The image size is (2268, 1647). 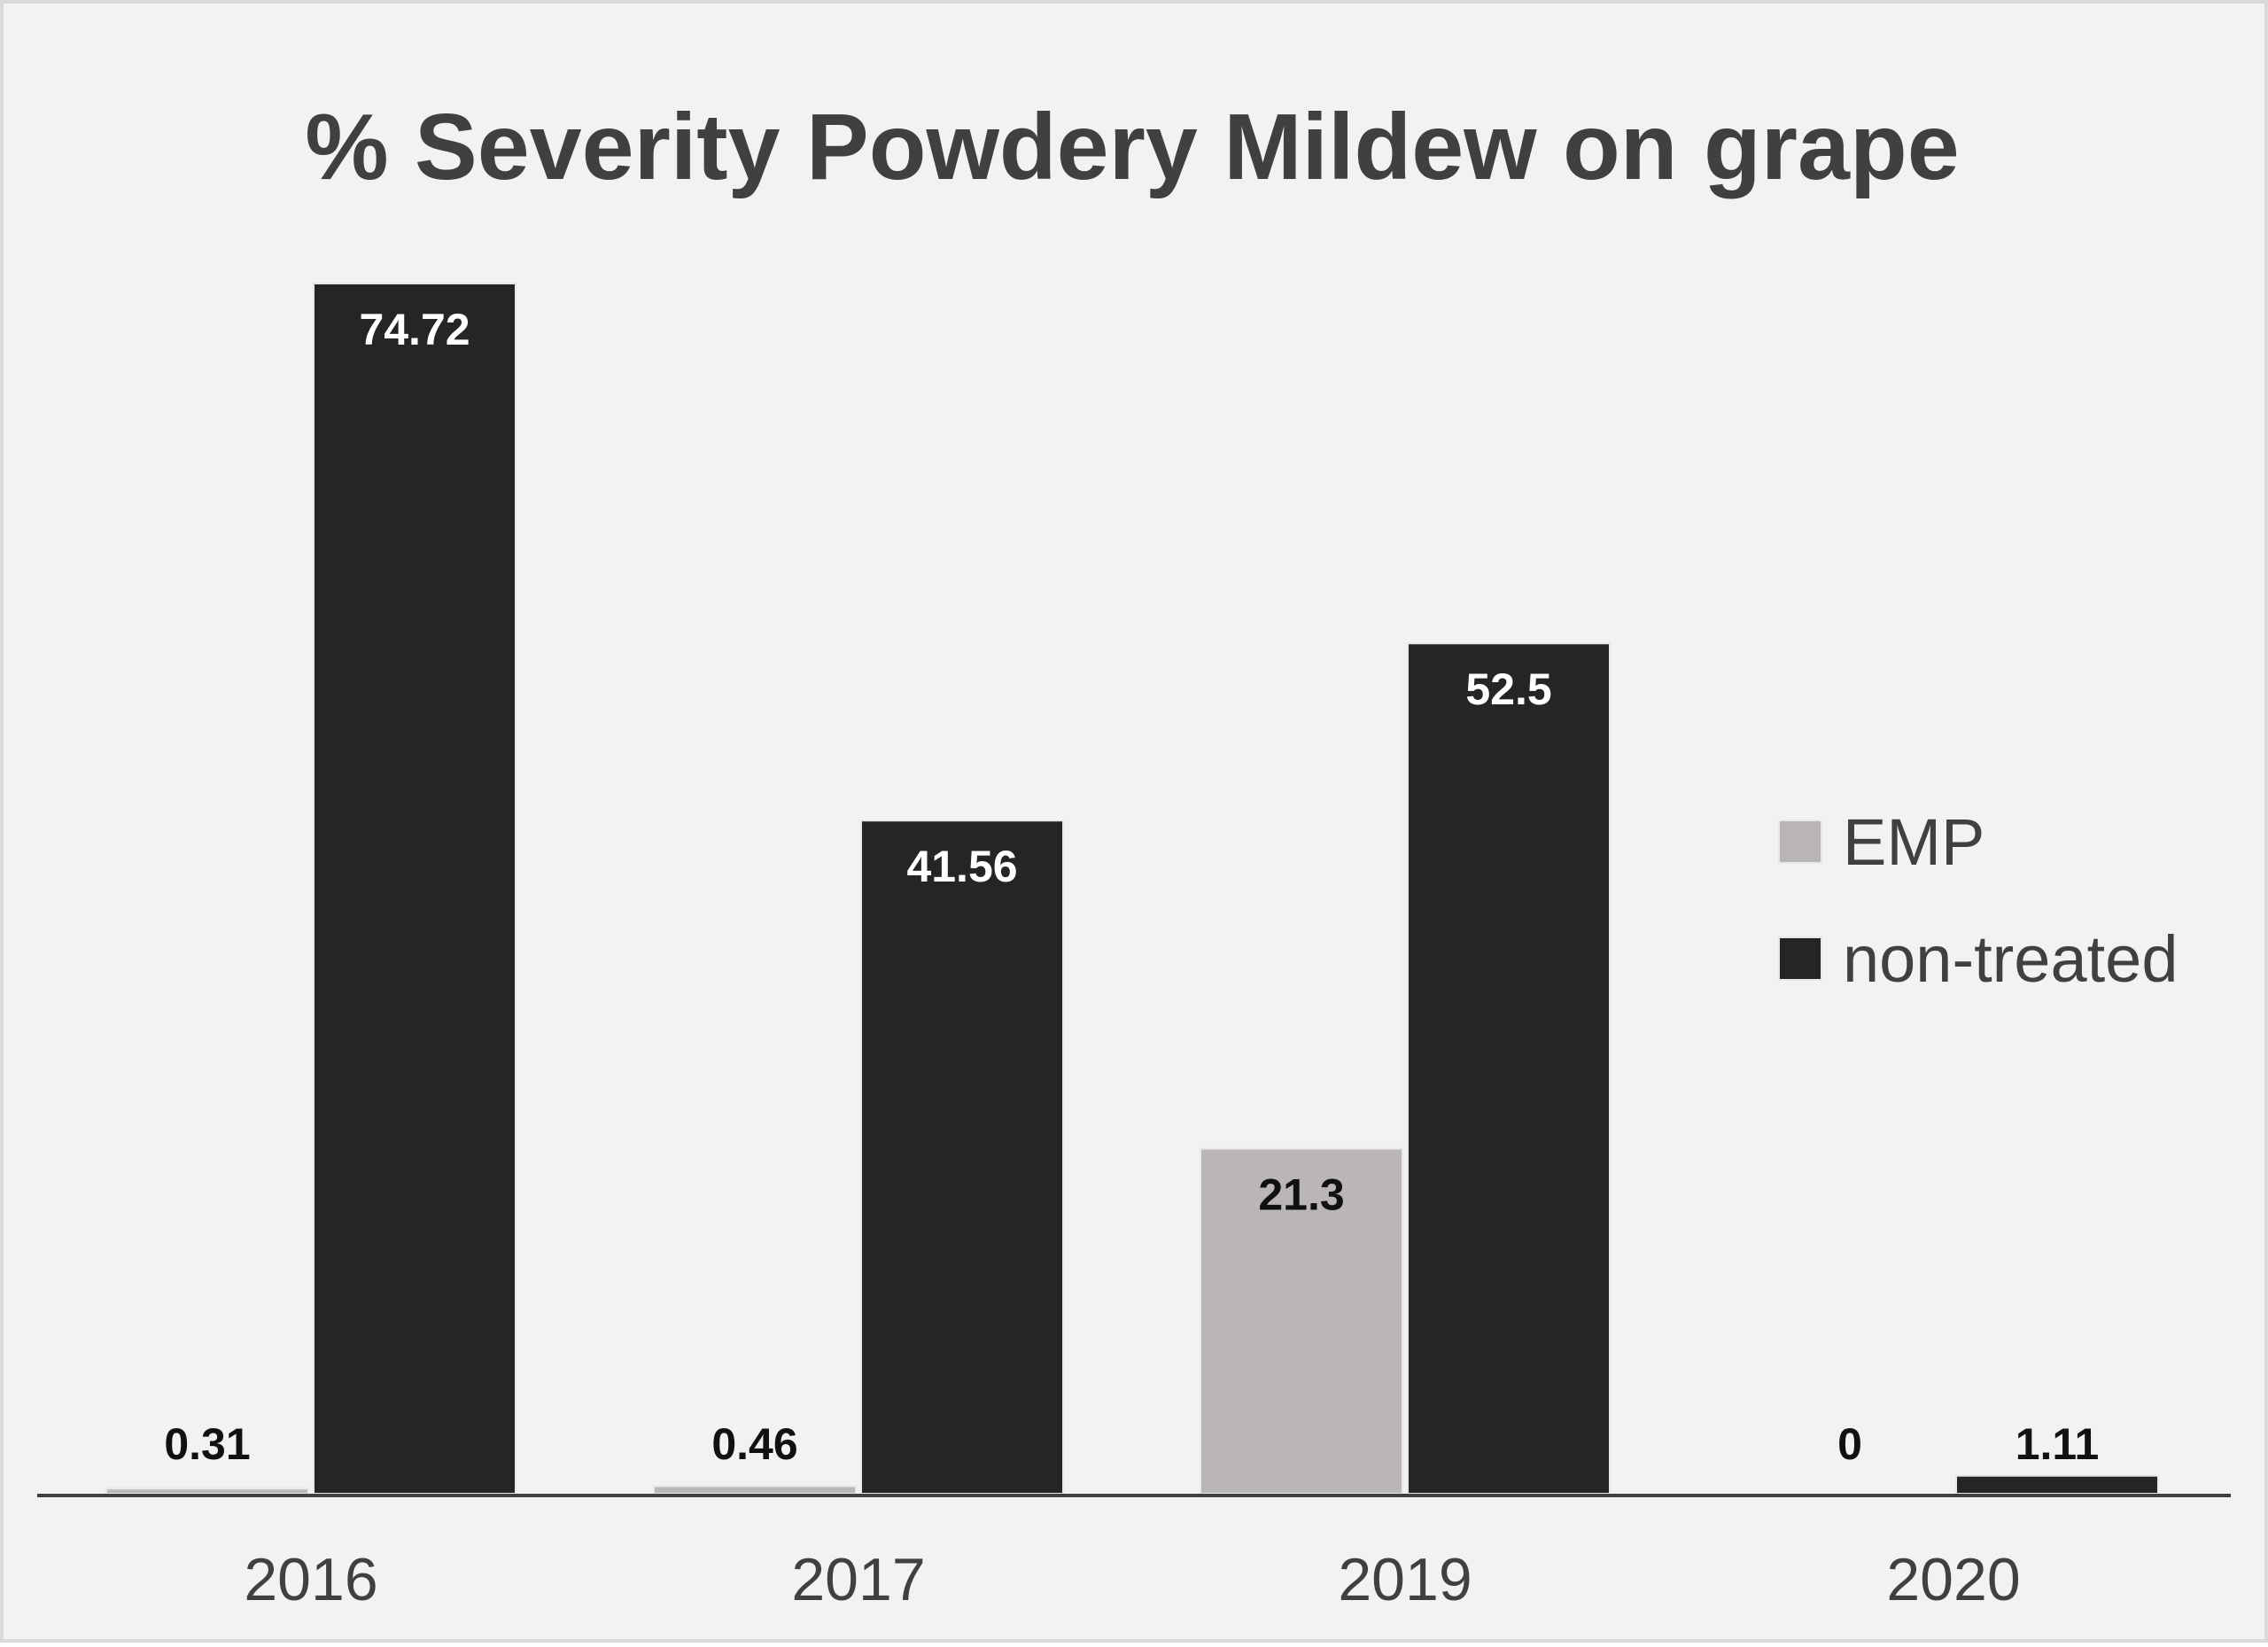 What do you see at coordinates (207, 1444) in the screenshot?
I see `data-label-emp-2016: 0.31` at bounding box center [207, 1444].